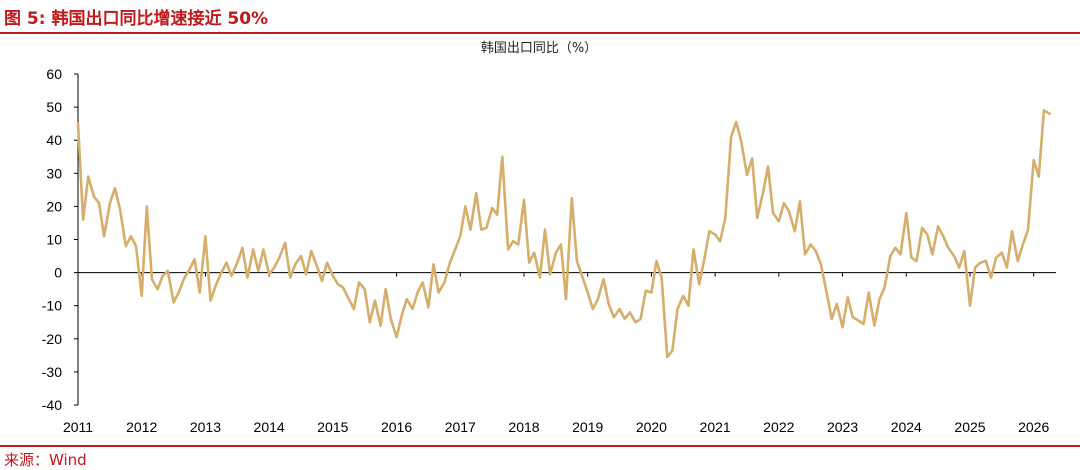 The width and height of the screenshot is (1080, 470). Describe the element at coordinates (141, 427) in the screenshot. I see `x-tick-label: 2012` at that location.